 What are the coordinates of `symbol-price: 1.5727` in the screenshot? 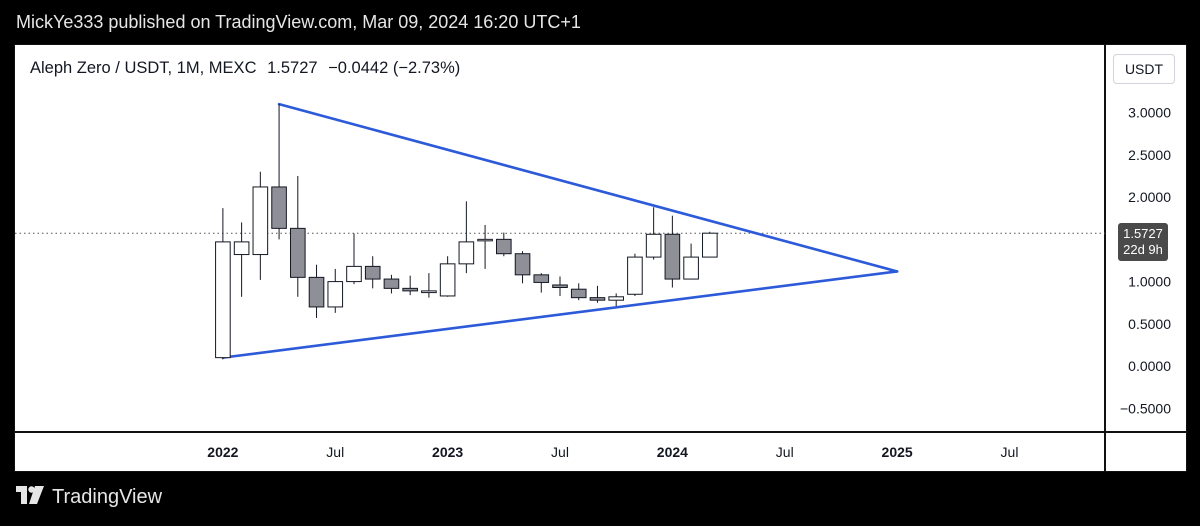 It's located at (292, 68).